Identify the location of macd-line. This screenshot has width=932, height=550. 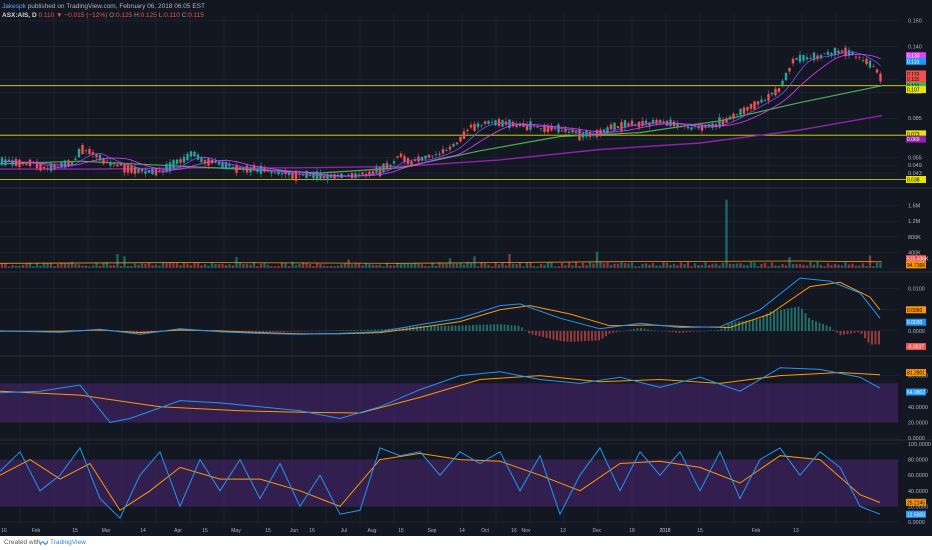
(440, 306).